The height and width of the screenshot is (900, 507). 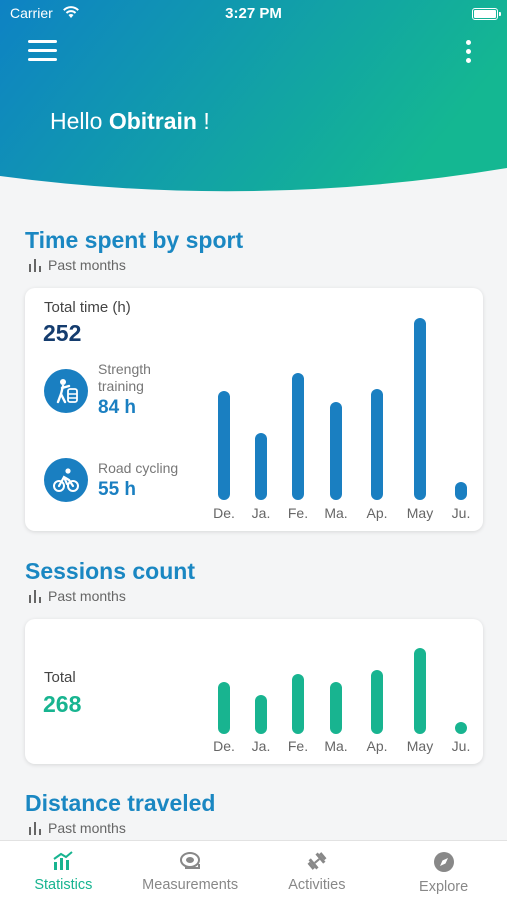 I want to click on status-time: 3:27 PM, so click(x=253, y=13).